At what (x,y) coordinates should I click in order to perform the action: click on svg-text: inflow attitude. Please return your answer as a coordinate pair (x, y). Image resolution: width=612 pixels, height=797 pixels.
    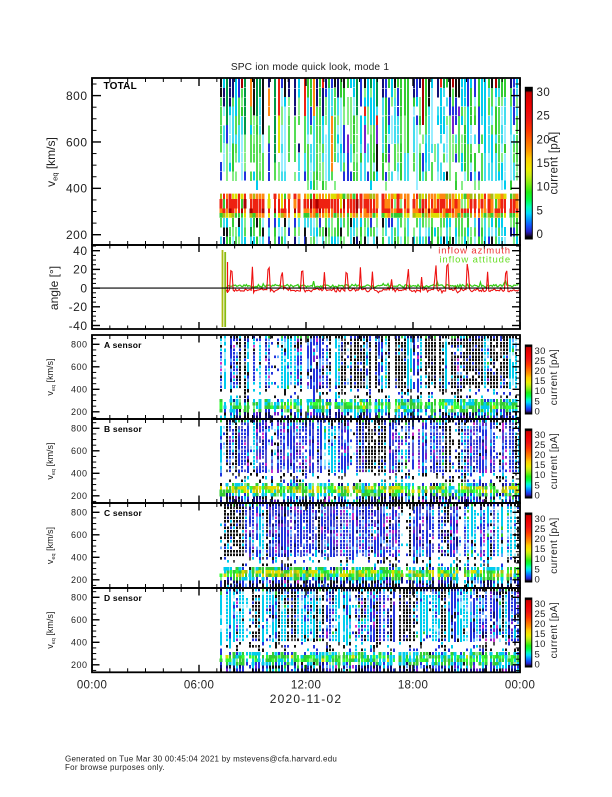
    Looking at the image, I should click on (475, 260).